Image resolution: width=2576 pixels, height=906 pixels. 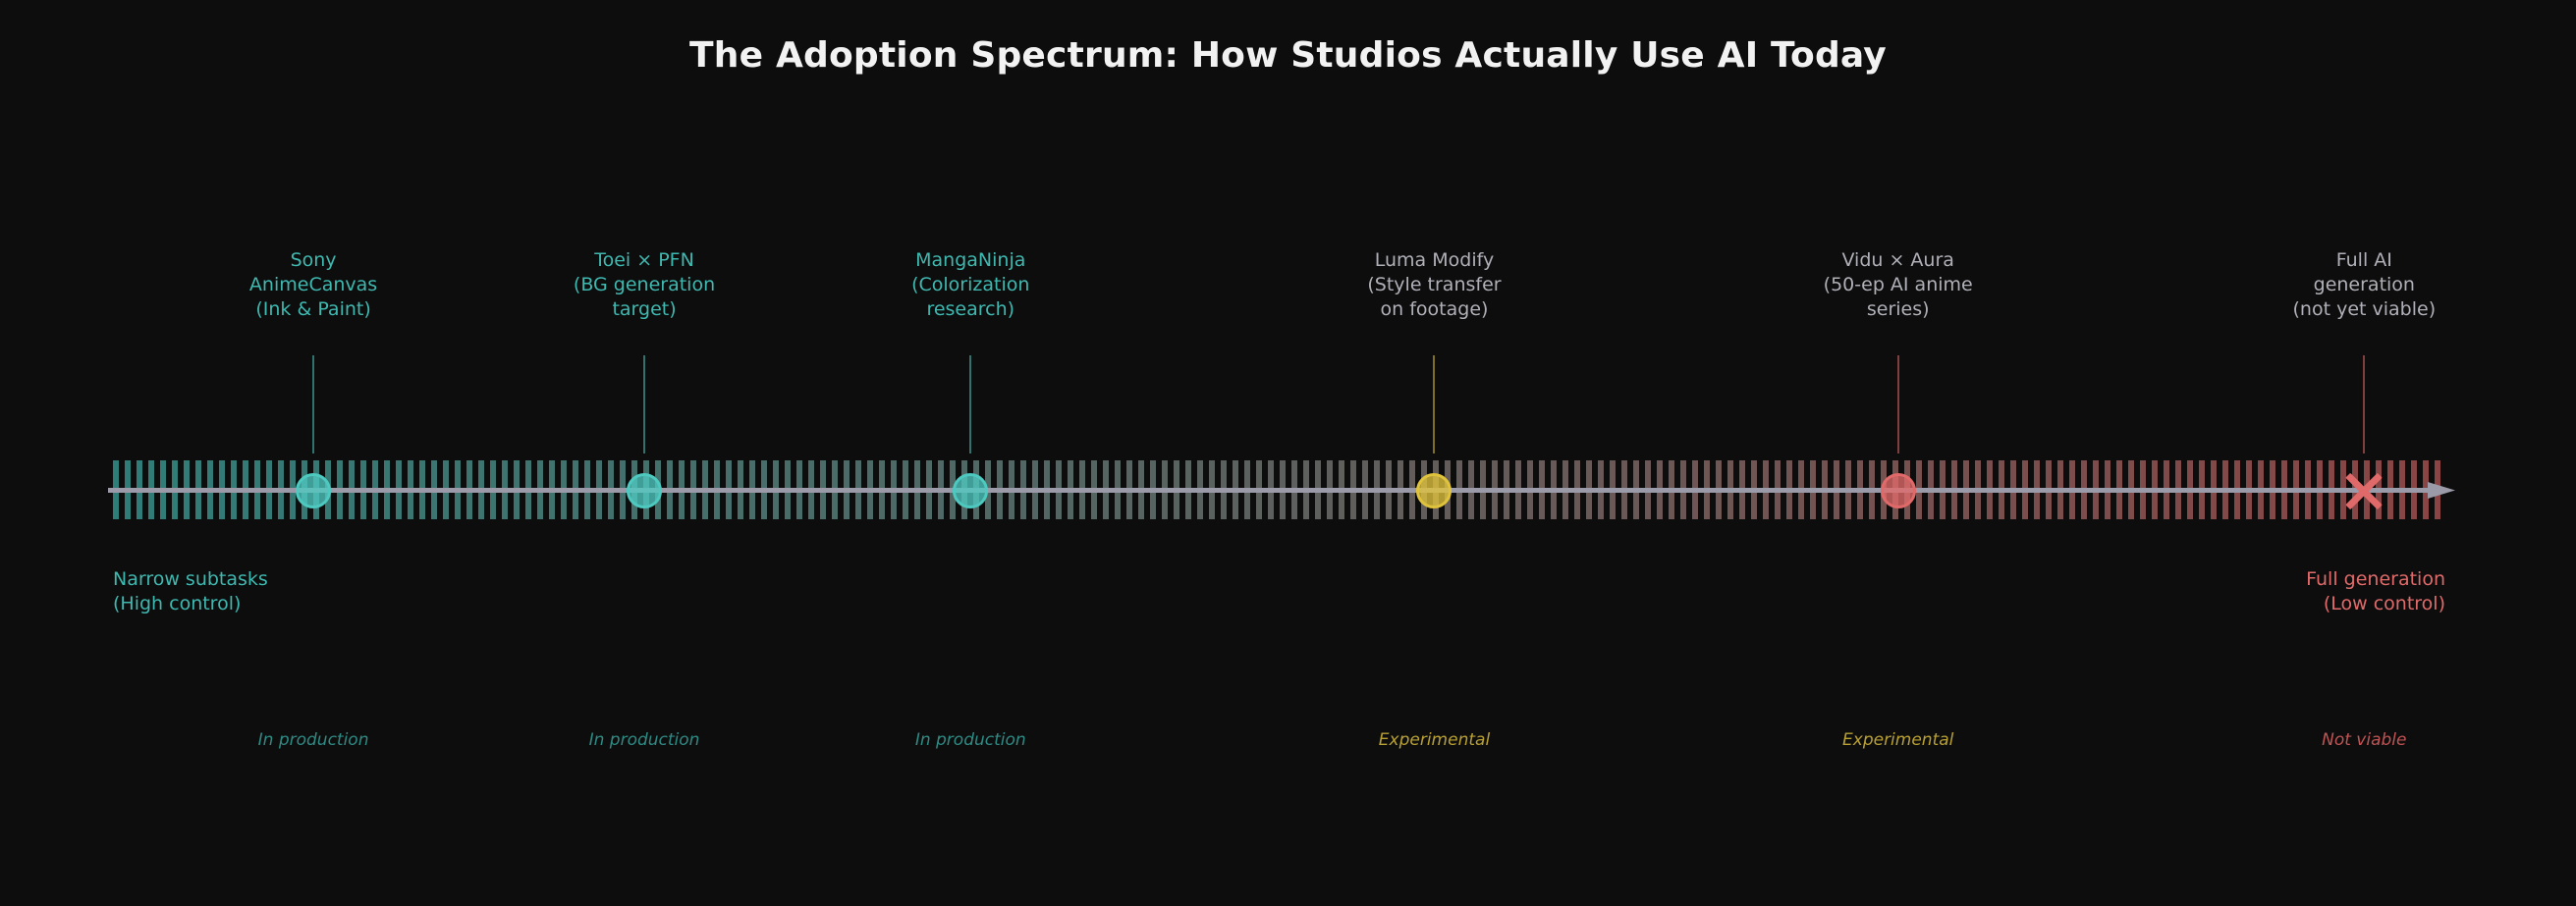 I want to click on marker-manganinja, so click(x=971, y=490).